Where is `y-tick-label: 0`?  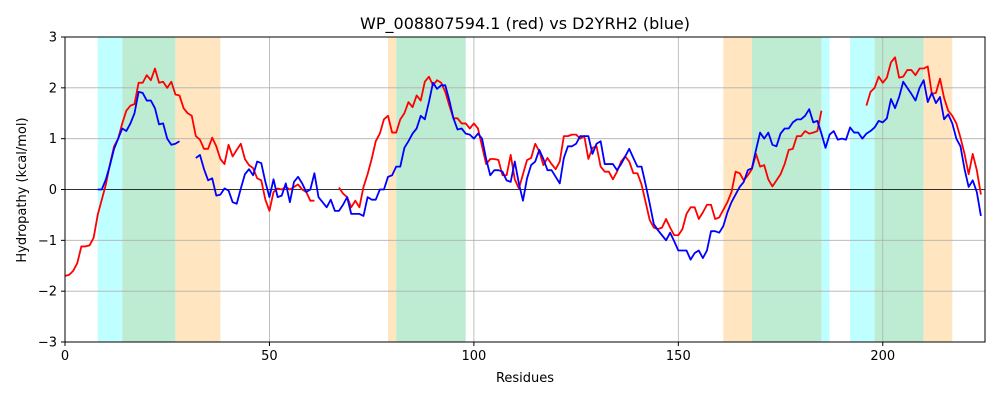
y-tick-label: 0 is located at coordinates (53, 190).